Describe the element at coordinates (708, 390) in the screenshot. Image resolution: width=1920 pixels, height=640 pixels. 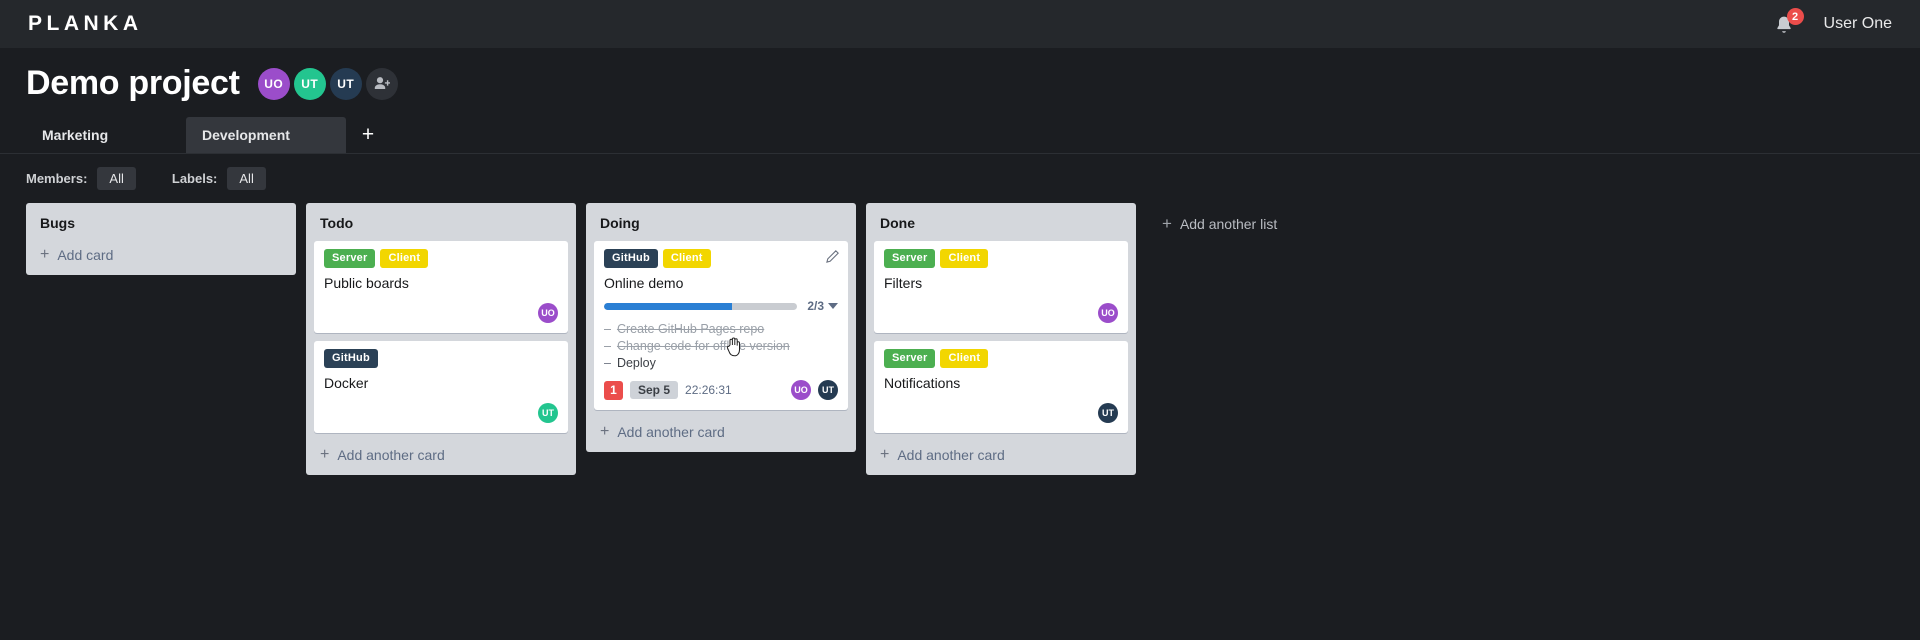
I see `due-time: 22:26:31` at that location.